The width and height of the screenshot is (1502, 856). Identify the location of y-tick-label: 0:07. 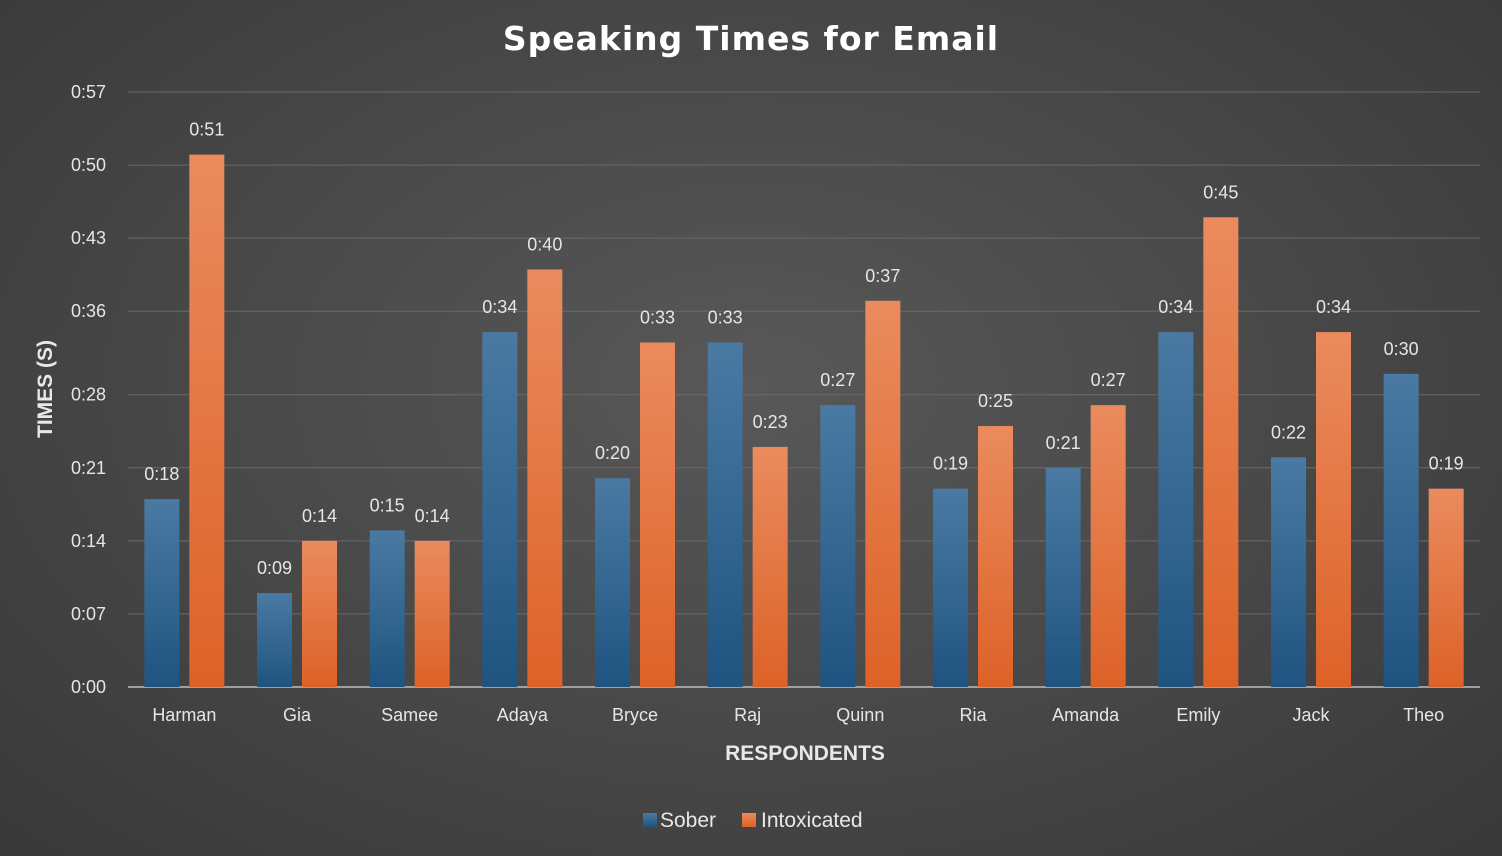
(88, 614).